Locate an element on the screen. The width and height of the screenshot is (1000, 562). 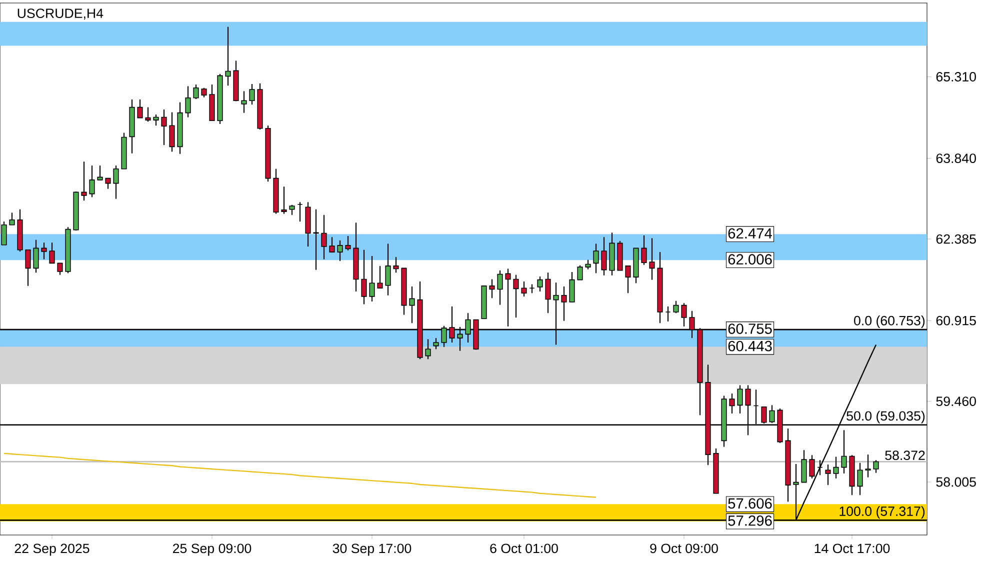
y-tick-label: 59.460 is located at coordinates (956, 401).